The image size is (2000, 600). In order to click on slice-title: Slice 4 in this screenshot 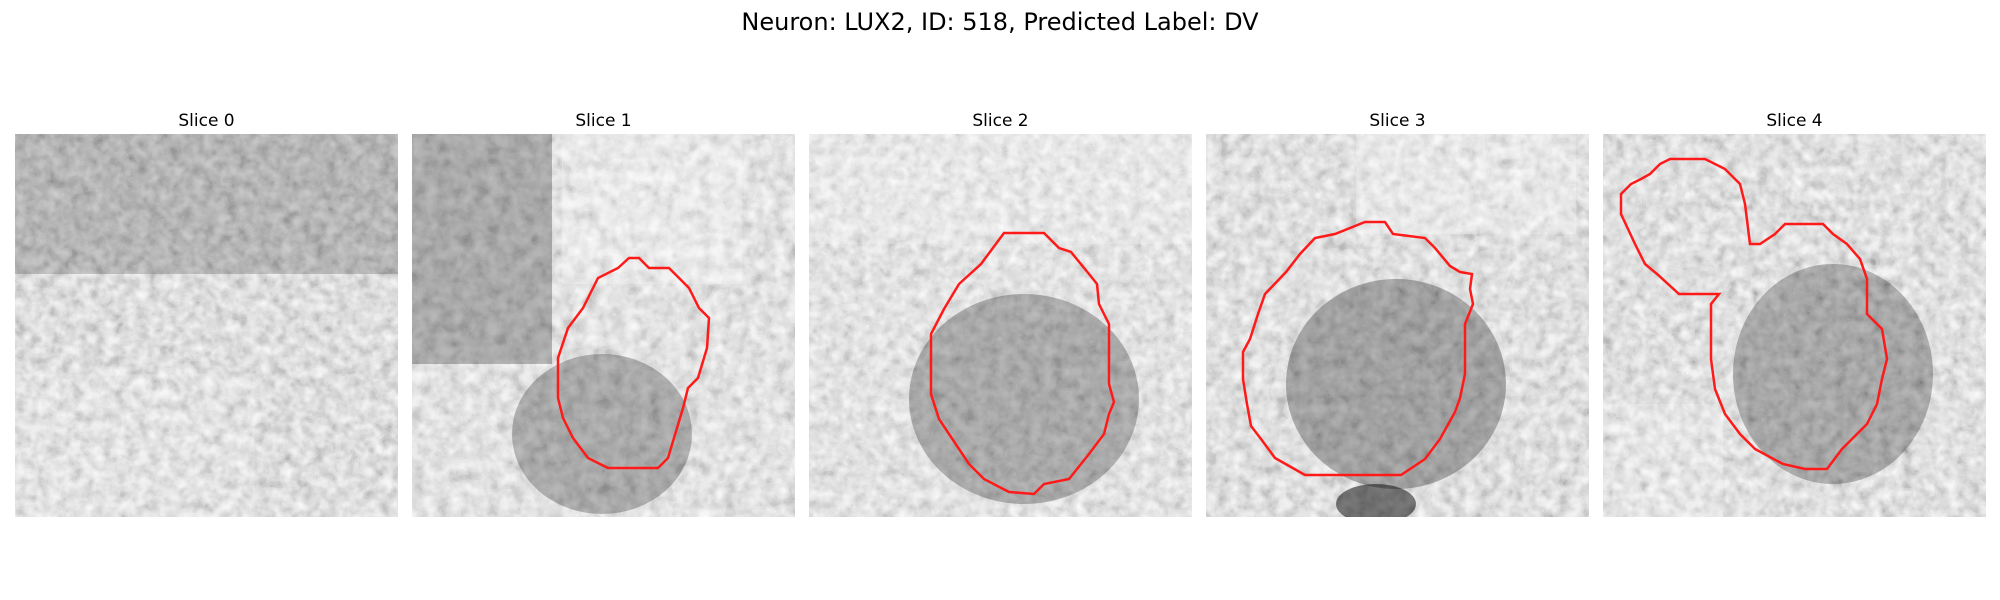, I will do `click(1794, 121)`.